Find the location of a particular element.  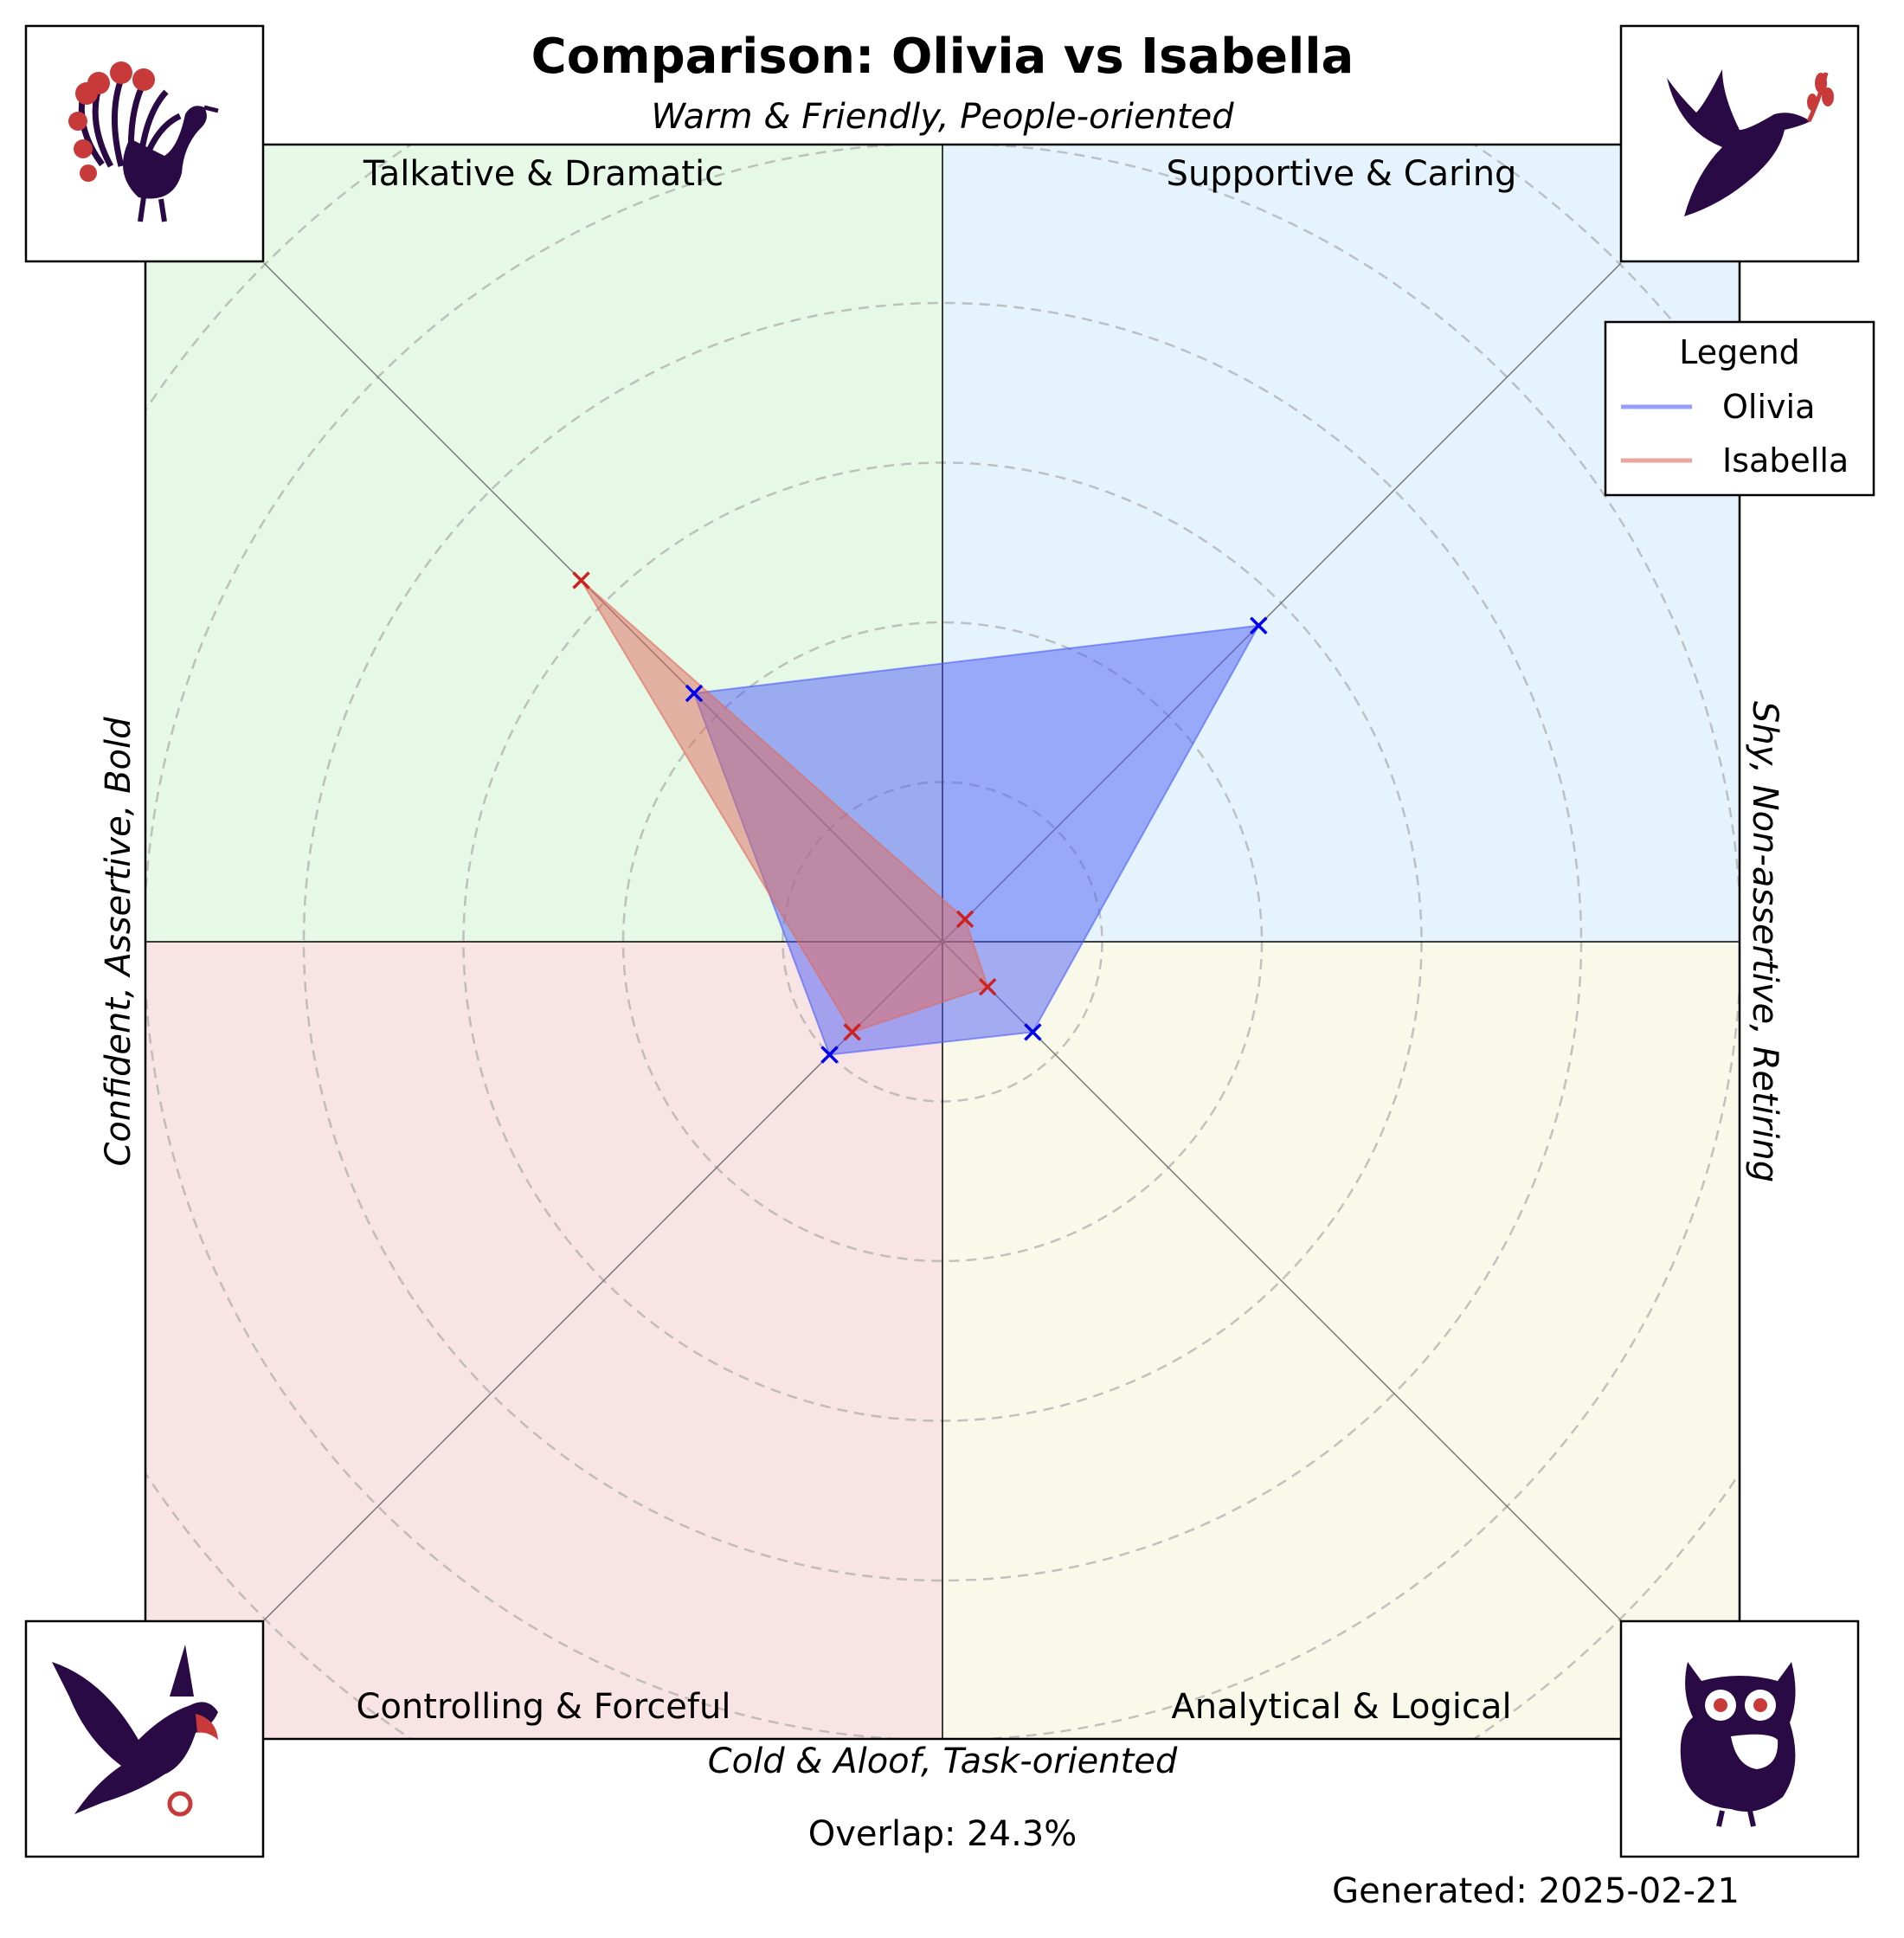

axis-label-left: Confident, Assertive, Bold is located at coordinates (118, 942).